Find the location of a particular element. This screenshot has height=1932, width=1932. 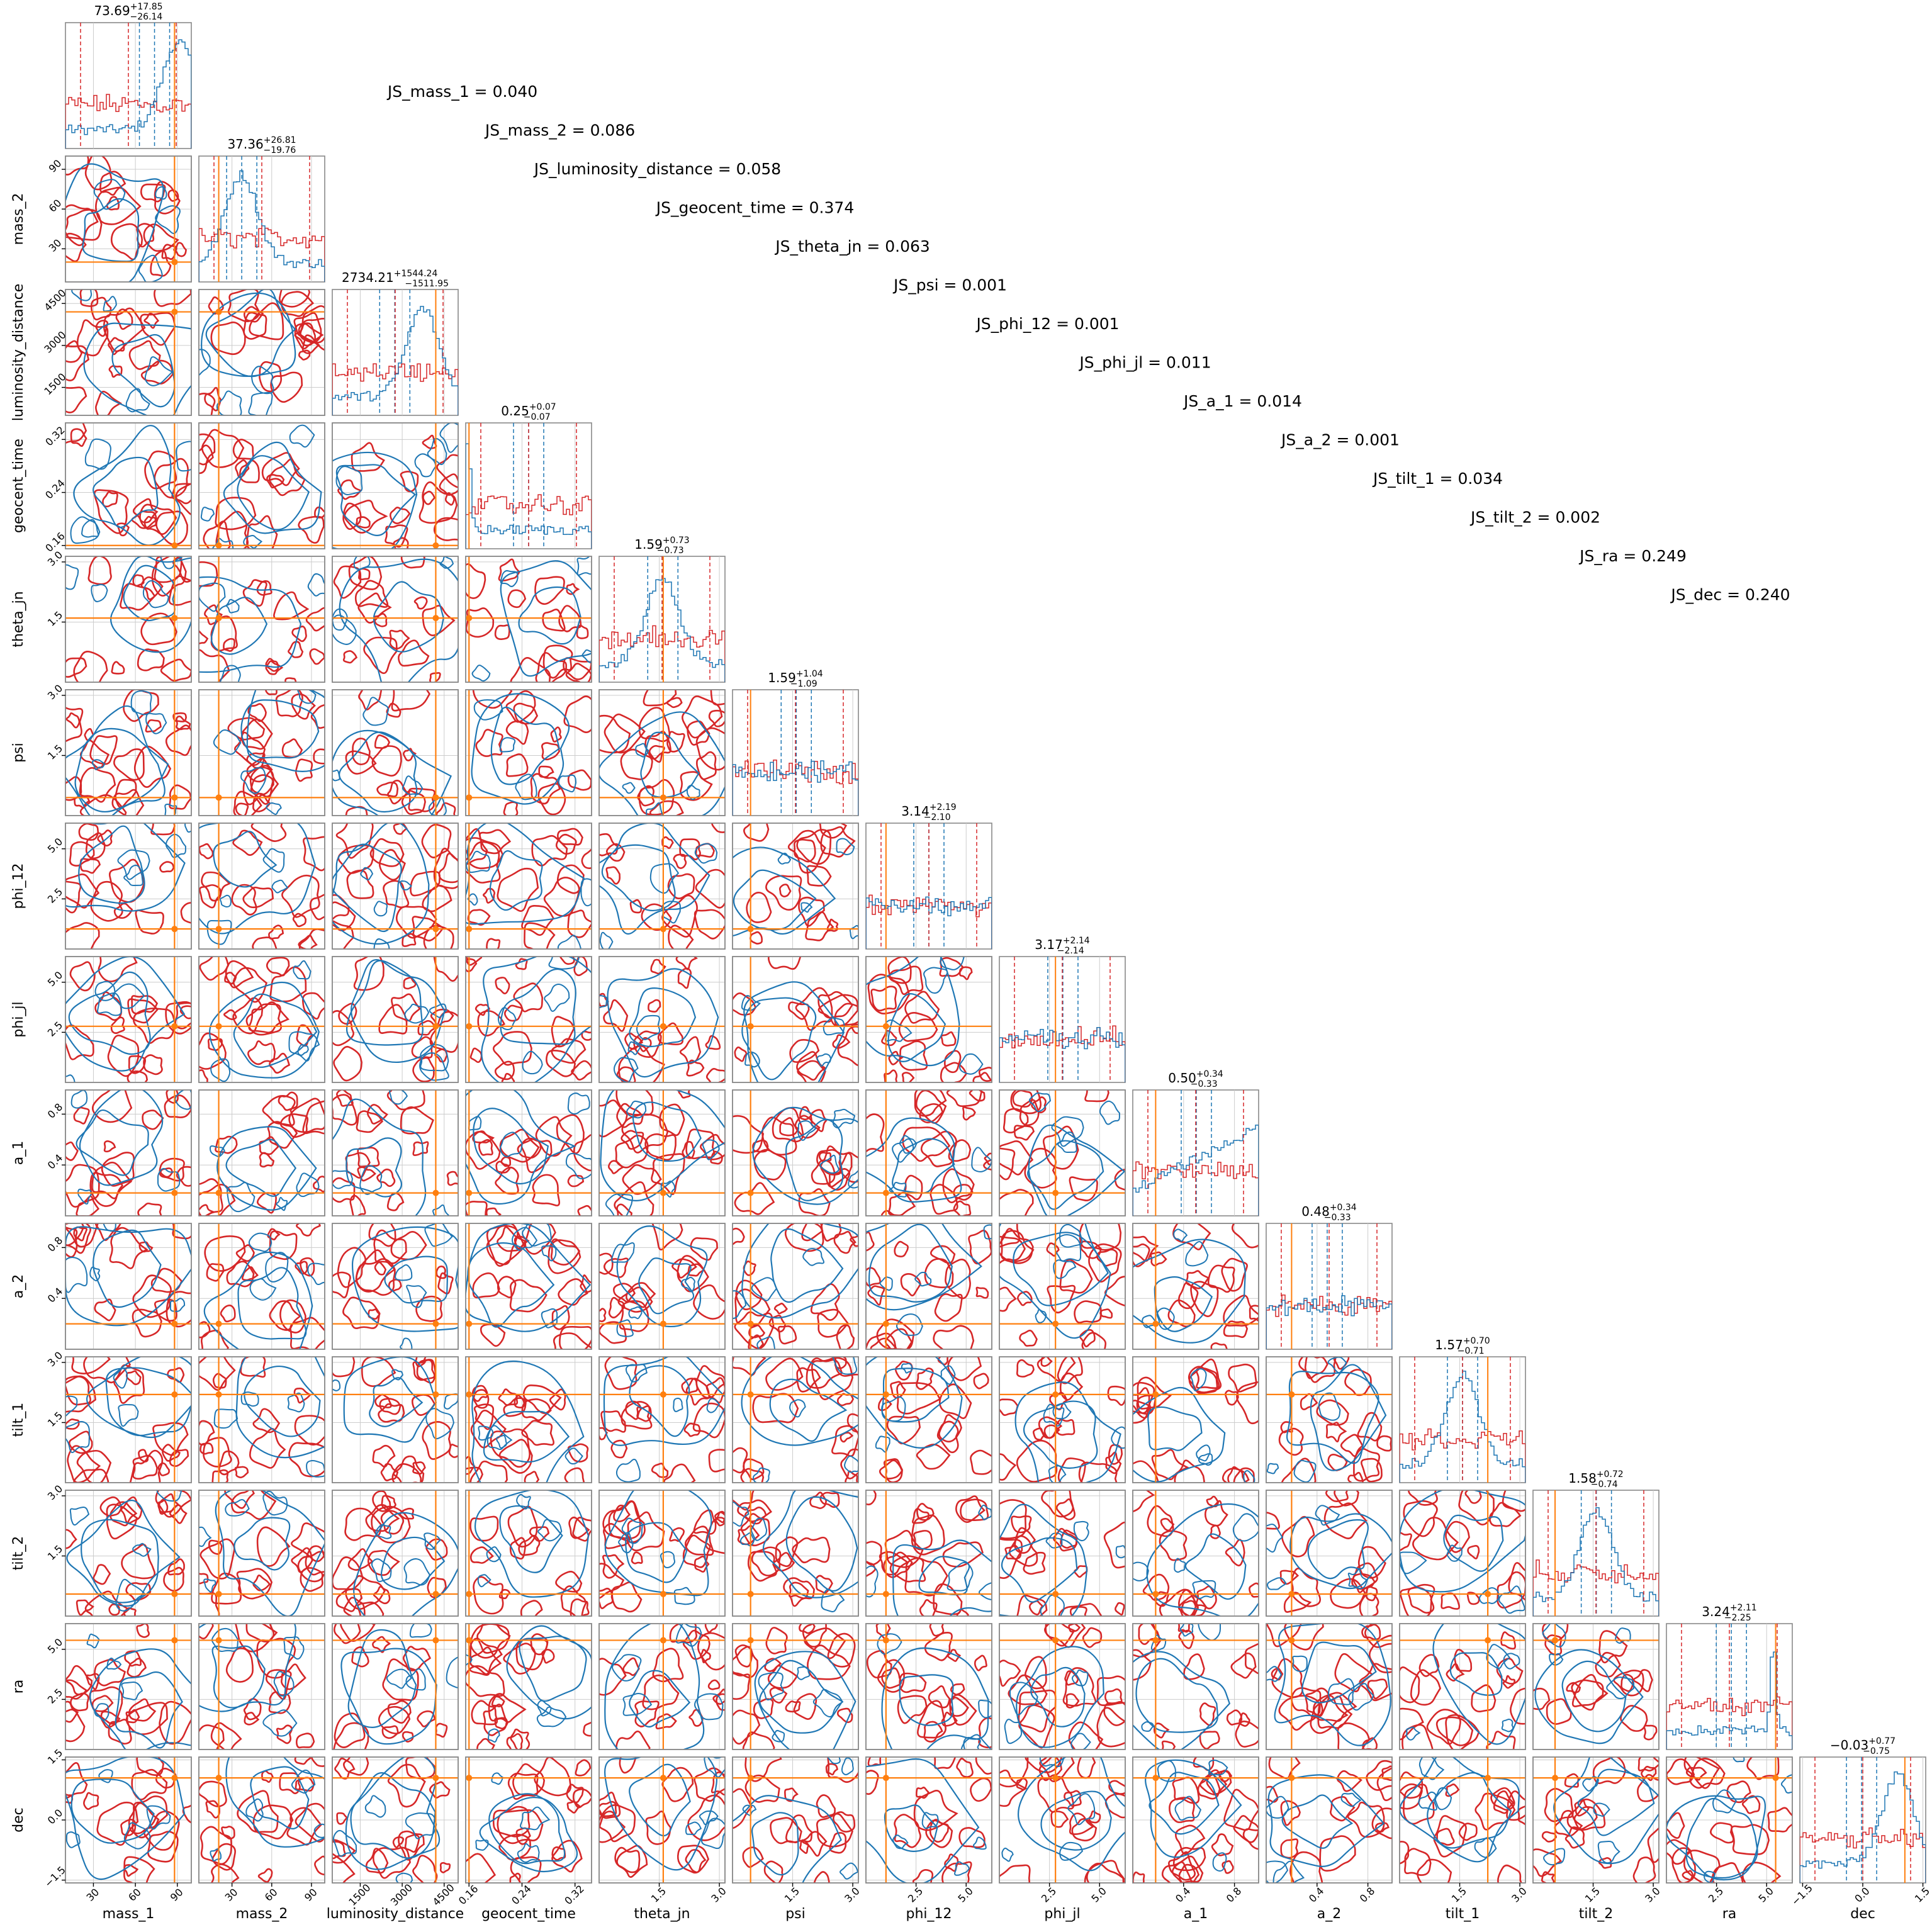

contour-panel-phi_jl-ra is located at coordinates (1062, 1686).